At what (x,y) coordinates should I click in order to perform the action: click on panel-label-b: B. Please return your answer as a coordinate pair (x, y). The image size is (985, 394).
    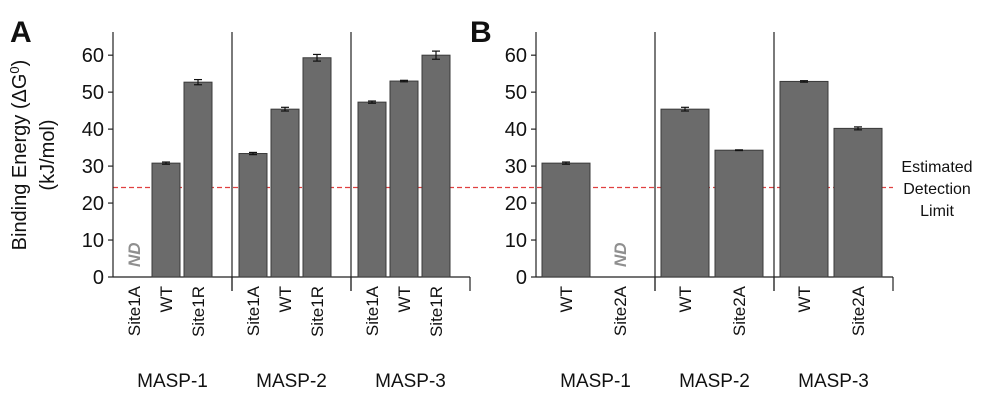
    Looking at the image, I should click on (481, 32).